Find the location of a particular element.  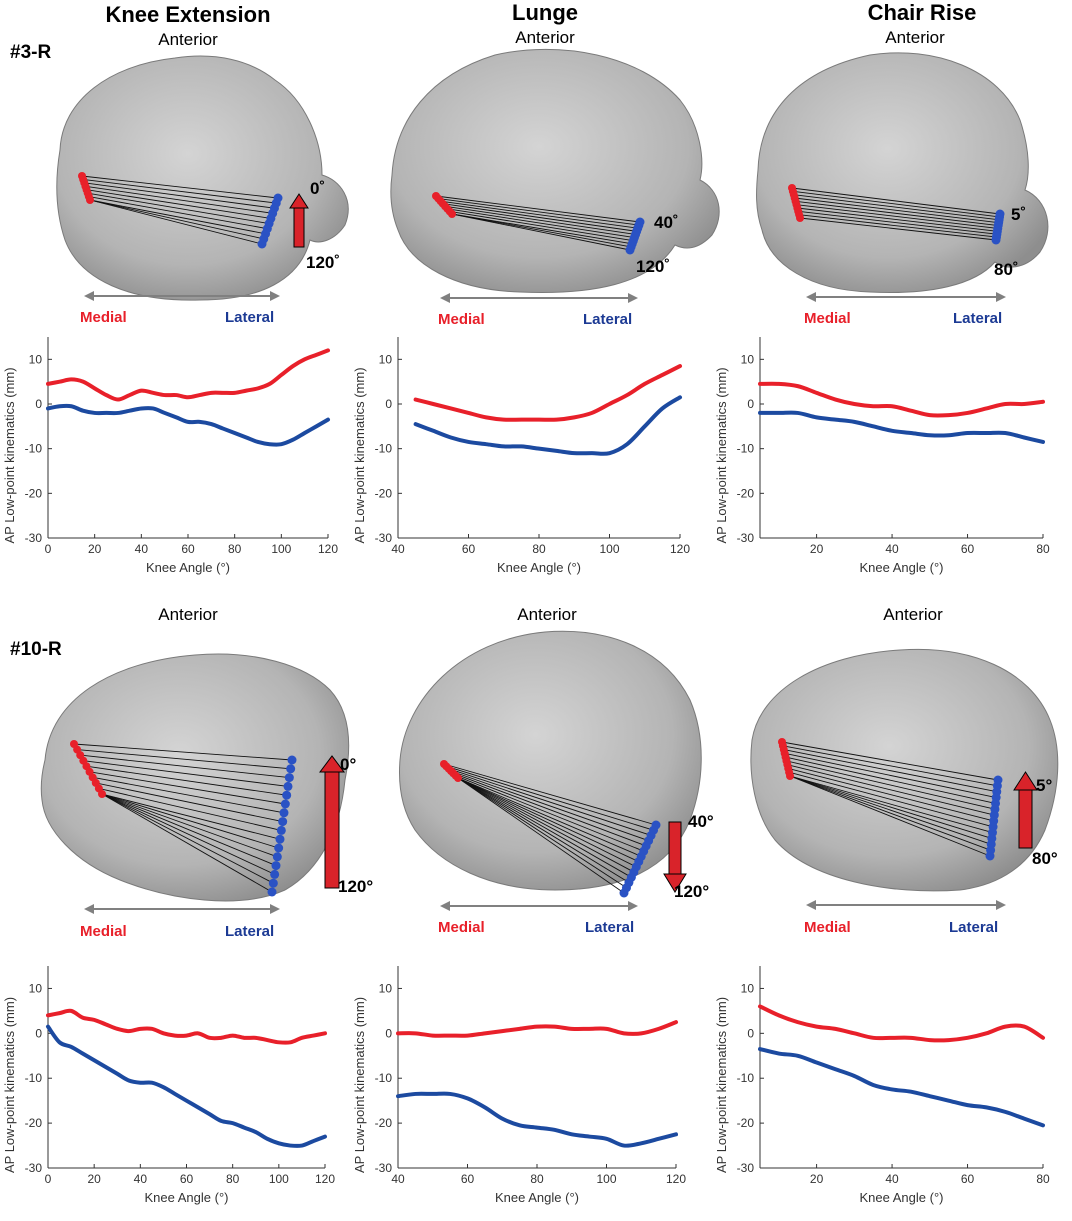

angle-end-label: 80° is located at coordinates (1045, 858).